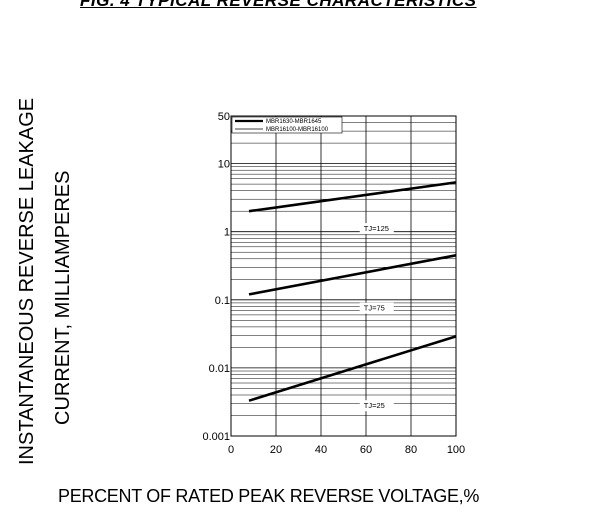 This screenshot has width=605, height=520. I want to click on y-tick-labels: 0.001 0.01 0.1 1 10 50, so click(216, 277).